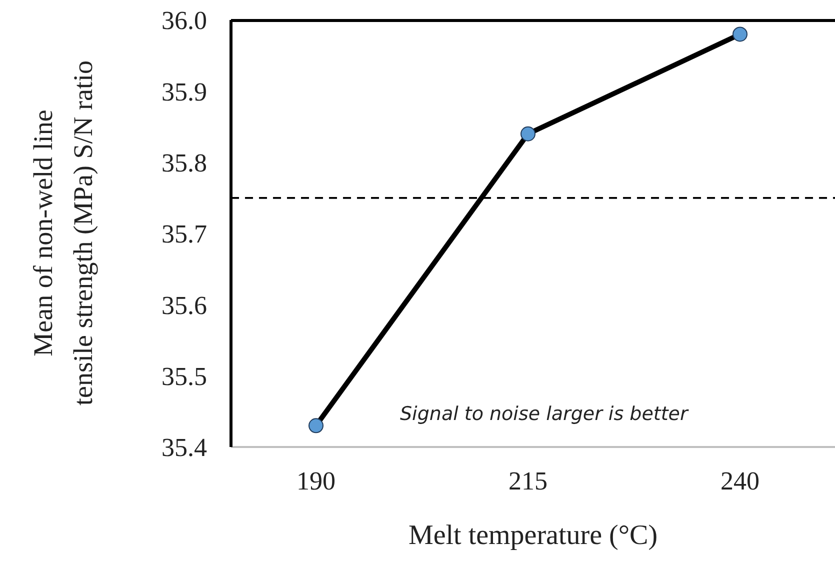 The image size is (835, 565). I want to click on y-axis-title: Mean of non-weld line tensile strength (MPa) S/N ratio, so click(63, 234).